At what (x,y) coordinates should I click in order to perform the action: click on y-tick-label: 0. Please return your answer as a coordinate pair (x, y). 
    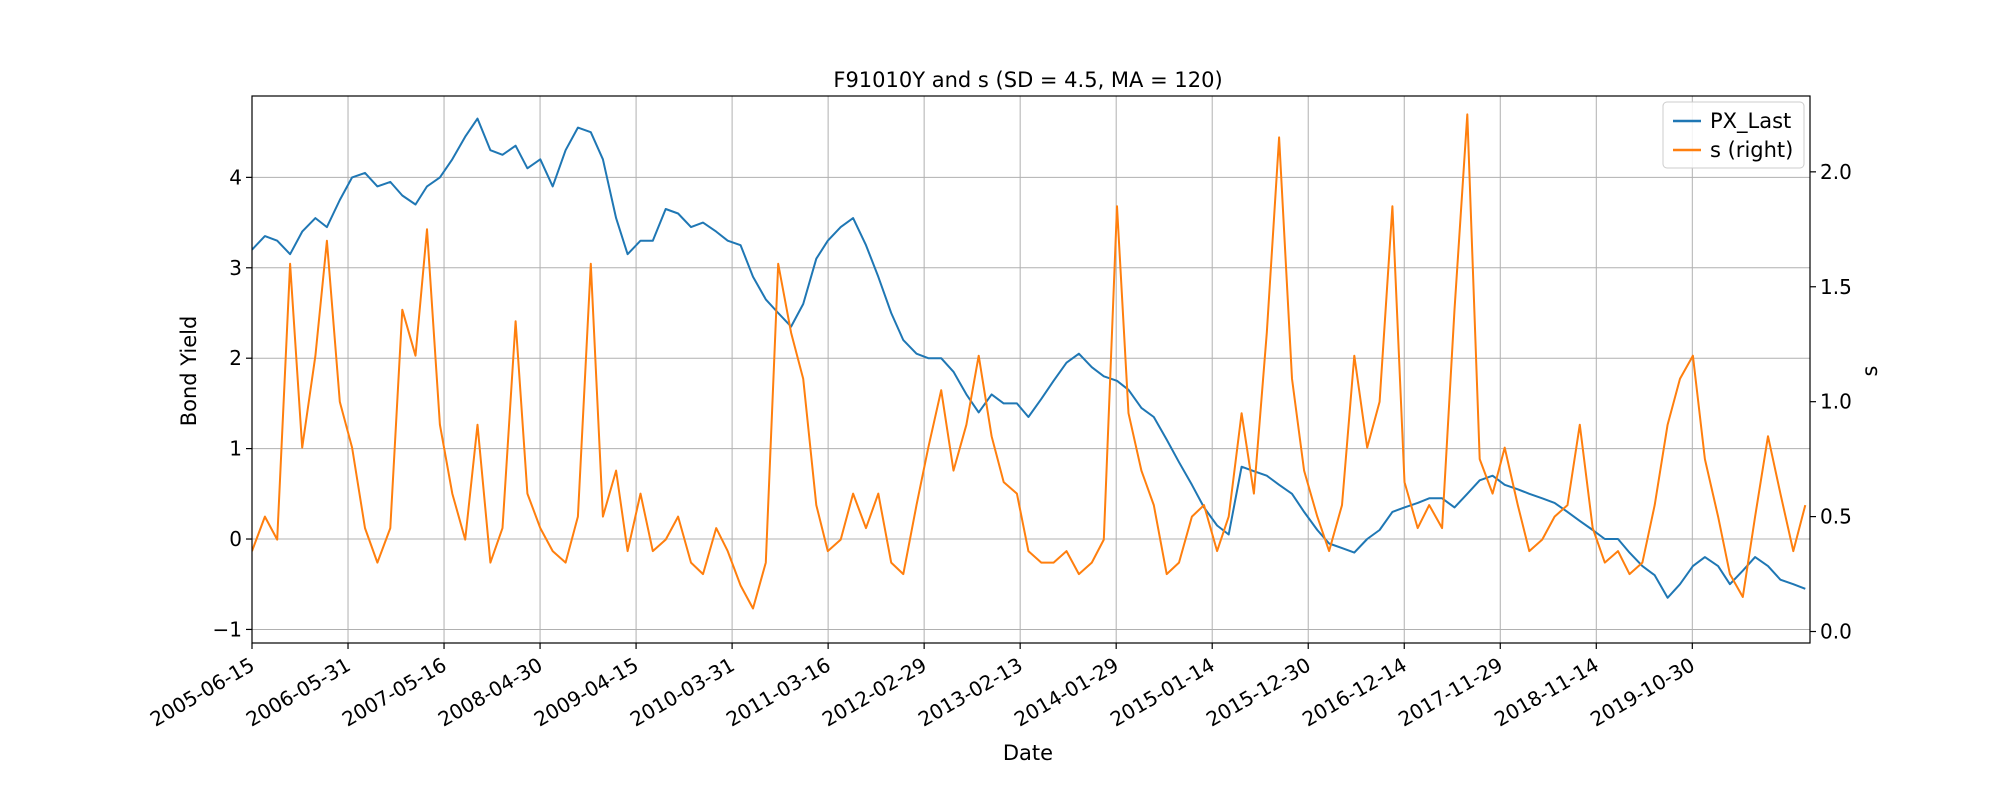
    Looking at the image, I should click on (235, 539).